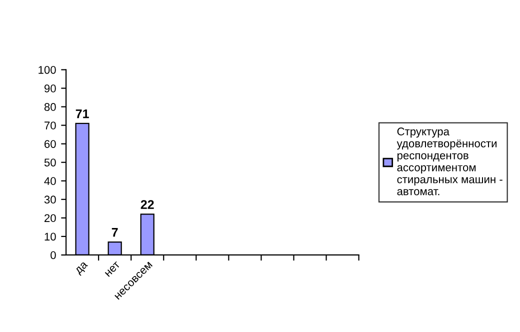 The width and height of the screenshot is (520, 332). Describe the element at coordinates (147, 204) in the screenshot. I see `data-label: 22` at that location.